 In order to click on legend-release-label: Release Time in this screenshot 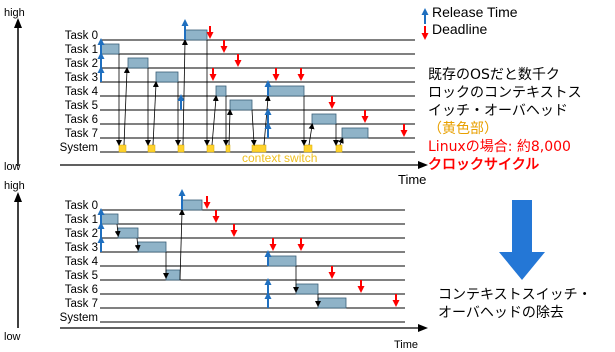, I will do `click(475, 12)`.